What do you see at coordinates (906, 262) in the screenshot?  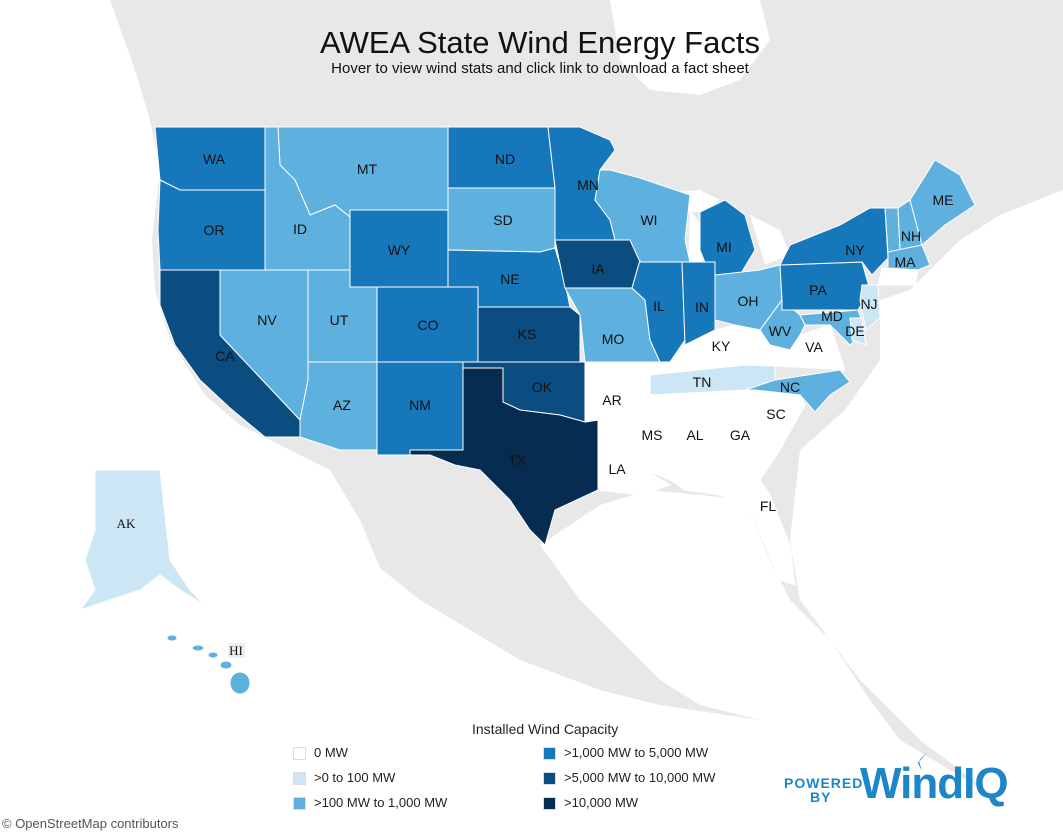 I see `label-ma: MA` at bounding box center [906, 262].